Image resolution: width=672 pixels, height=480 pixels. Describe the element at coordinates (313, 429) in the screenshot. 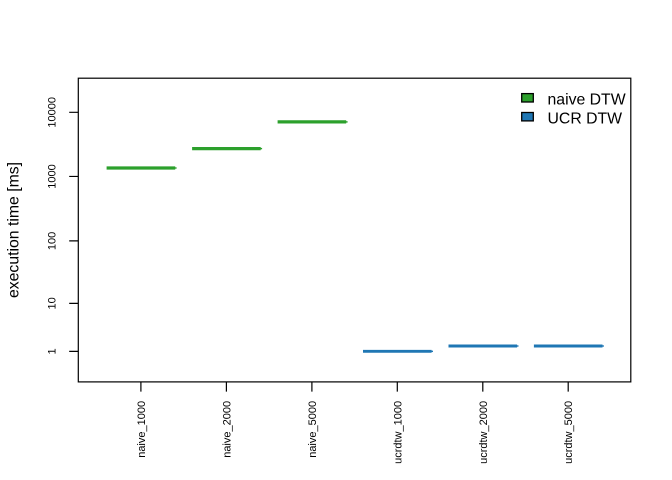

I see `svg-text: naive_5000` at that location.